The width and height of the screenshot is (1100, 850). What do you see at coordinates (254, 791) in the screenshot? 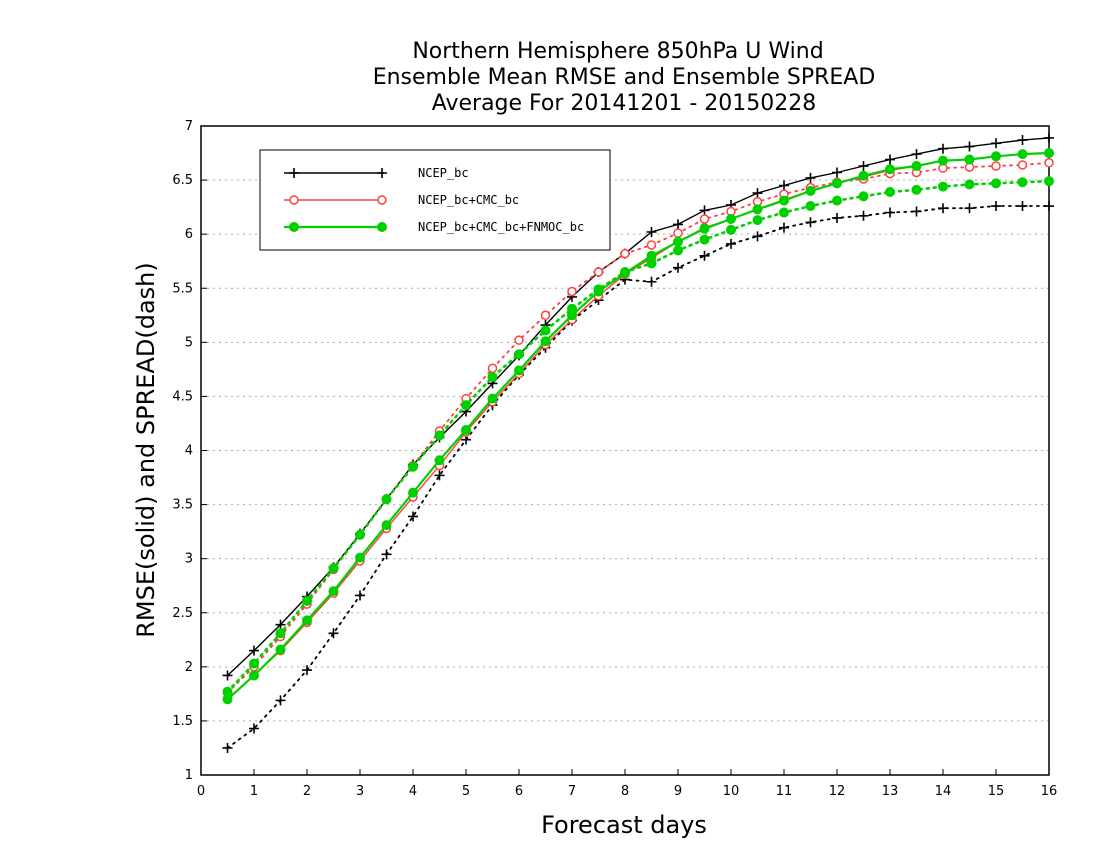
I see `x-tick-label: 1` at bounding box center [254, 791].